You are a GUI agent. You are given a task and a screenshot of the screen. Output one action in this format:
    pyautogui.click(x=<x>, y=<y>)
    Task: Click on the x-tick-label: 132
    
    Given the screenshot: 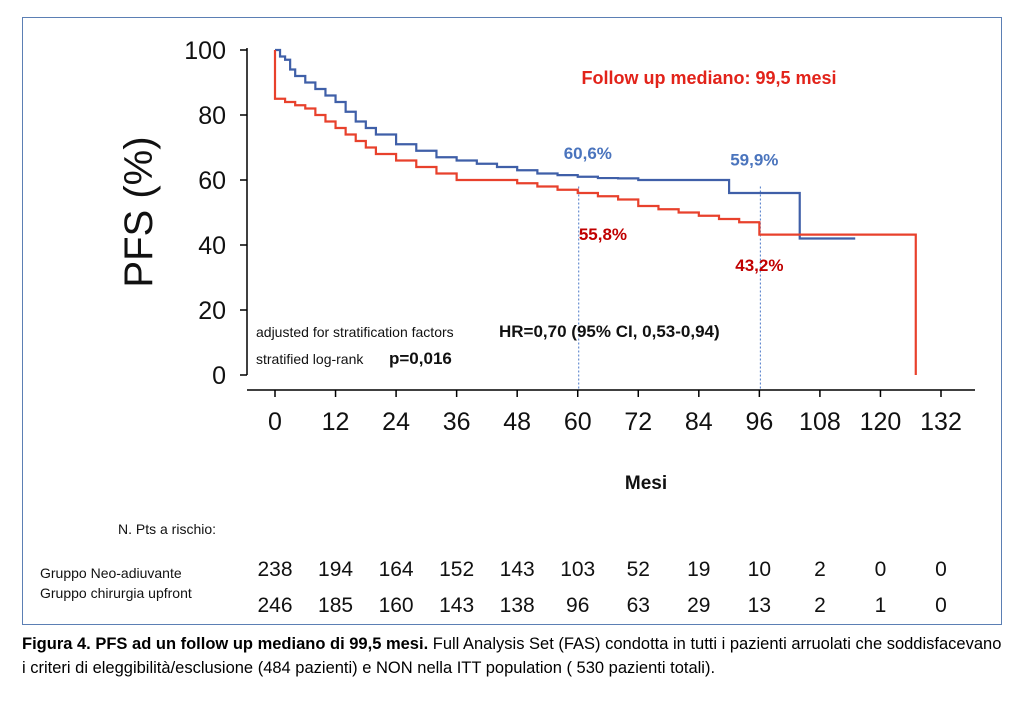 What is the action you would take?
    pyautogui.click(x=941, y=422)
    